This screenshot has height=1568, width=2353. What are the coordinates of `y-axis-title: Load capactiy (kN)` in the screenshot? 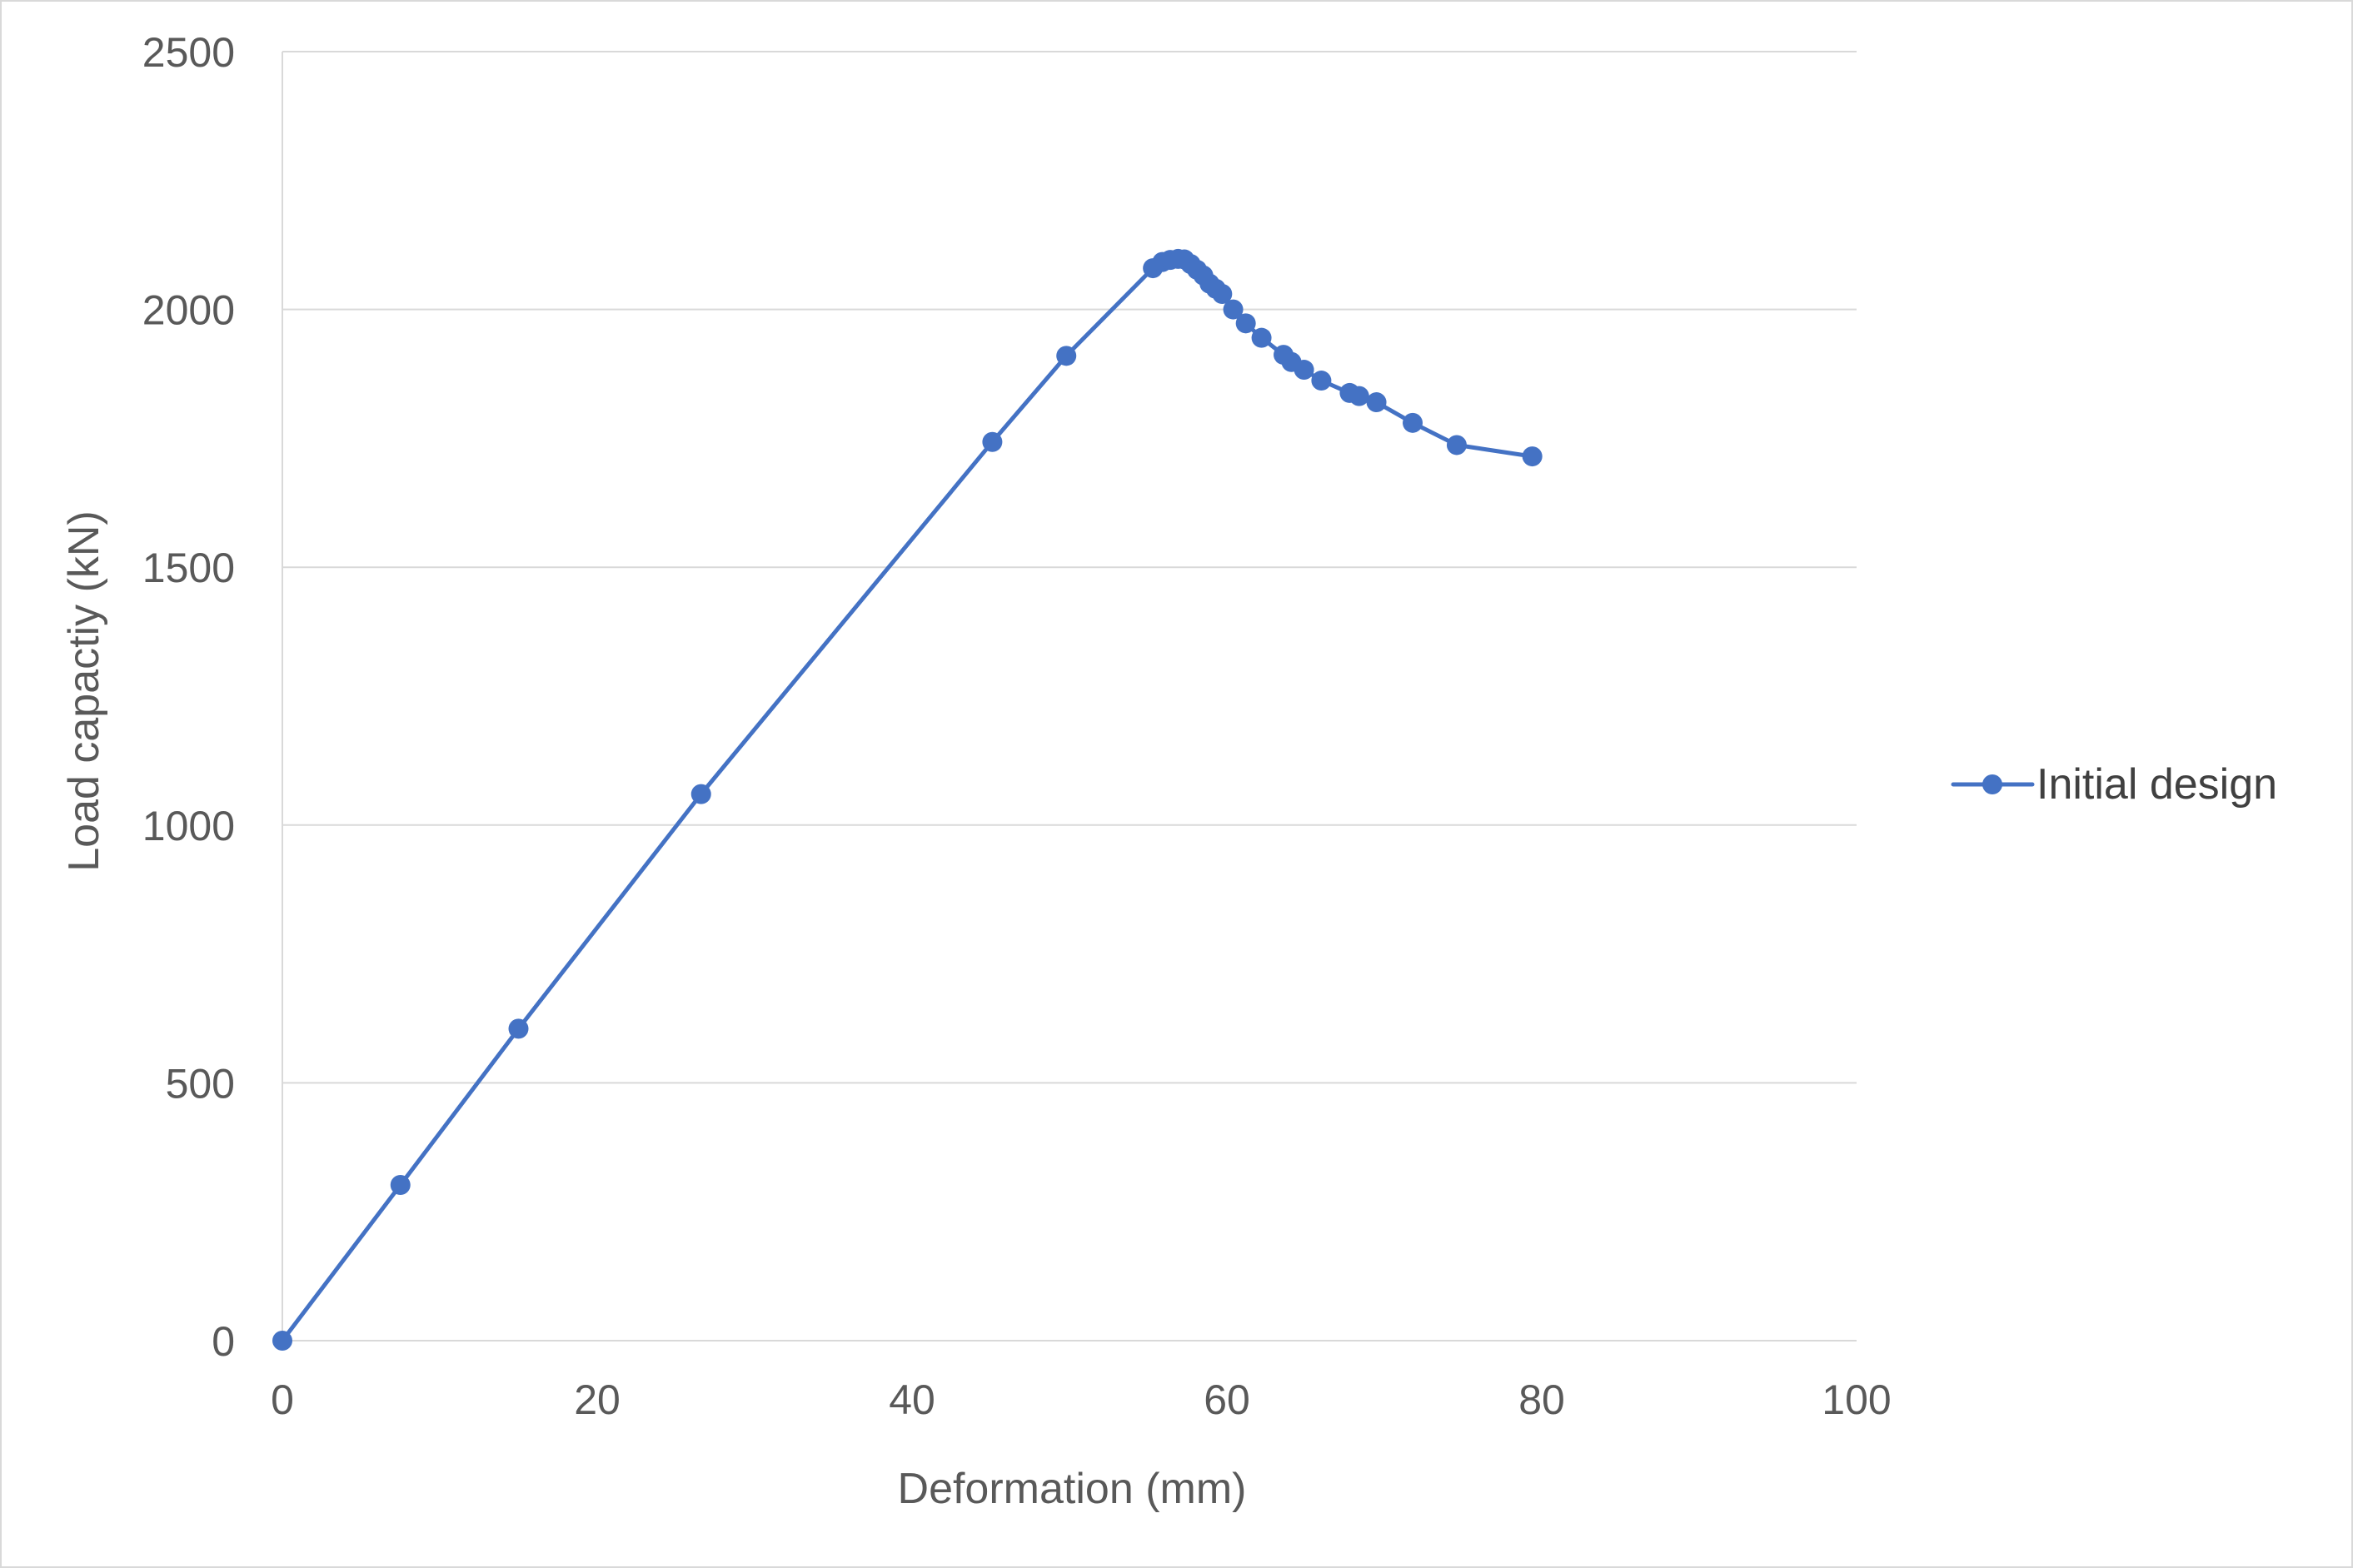 It's located at (84, 691).